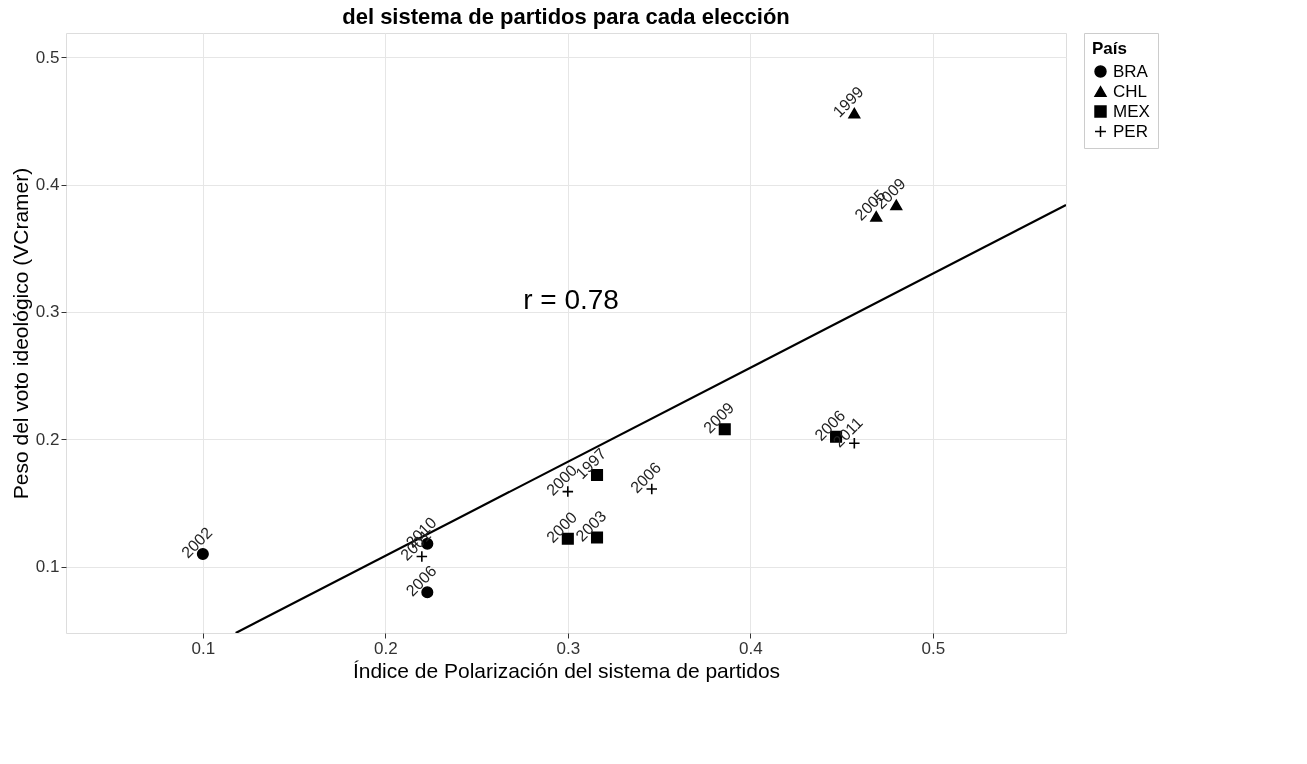 The image size is (1307, 764). Describe the element at coordinates (933, 648) in the screenshot. I see `x-tick-label: 0.5` at that location.